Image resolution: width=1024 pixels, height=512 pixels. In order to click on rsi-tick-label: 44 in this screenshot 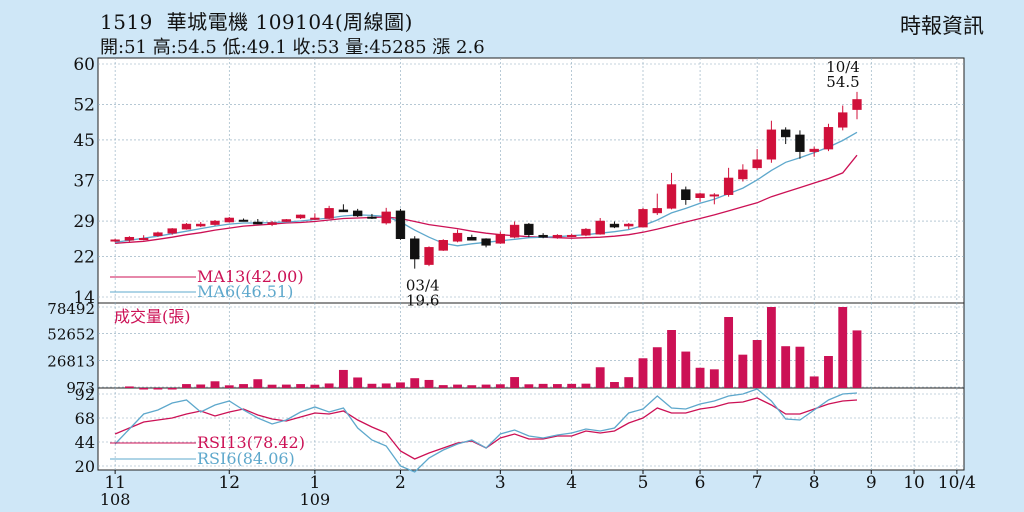, I will do `click(85, 442)`.